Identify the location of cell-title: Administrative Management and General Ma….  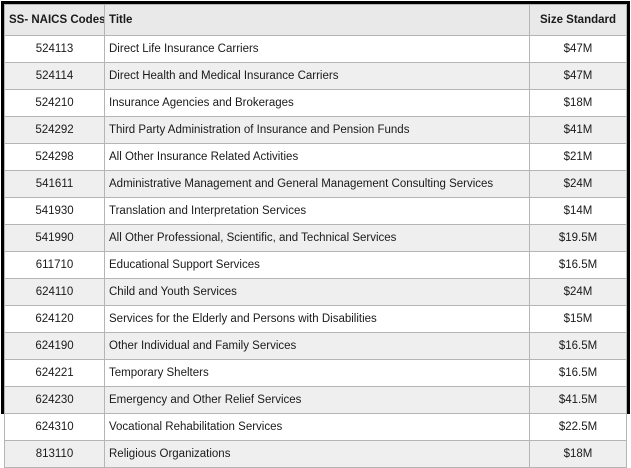
(317, 184).